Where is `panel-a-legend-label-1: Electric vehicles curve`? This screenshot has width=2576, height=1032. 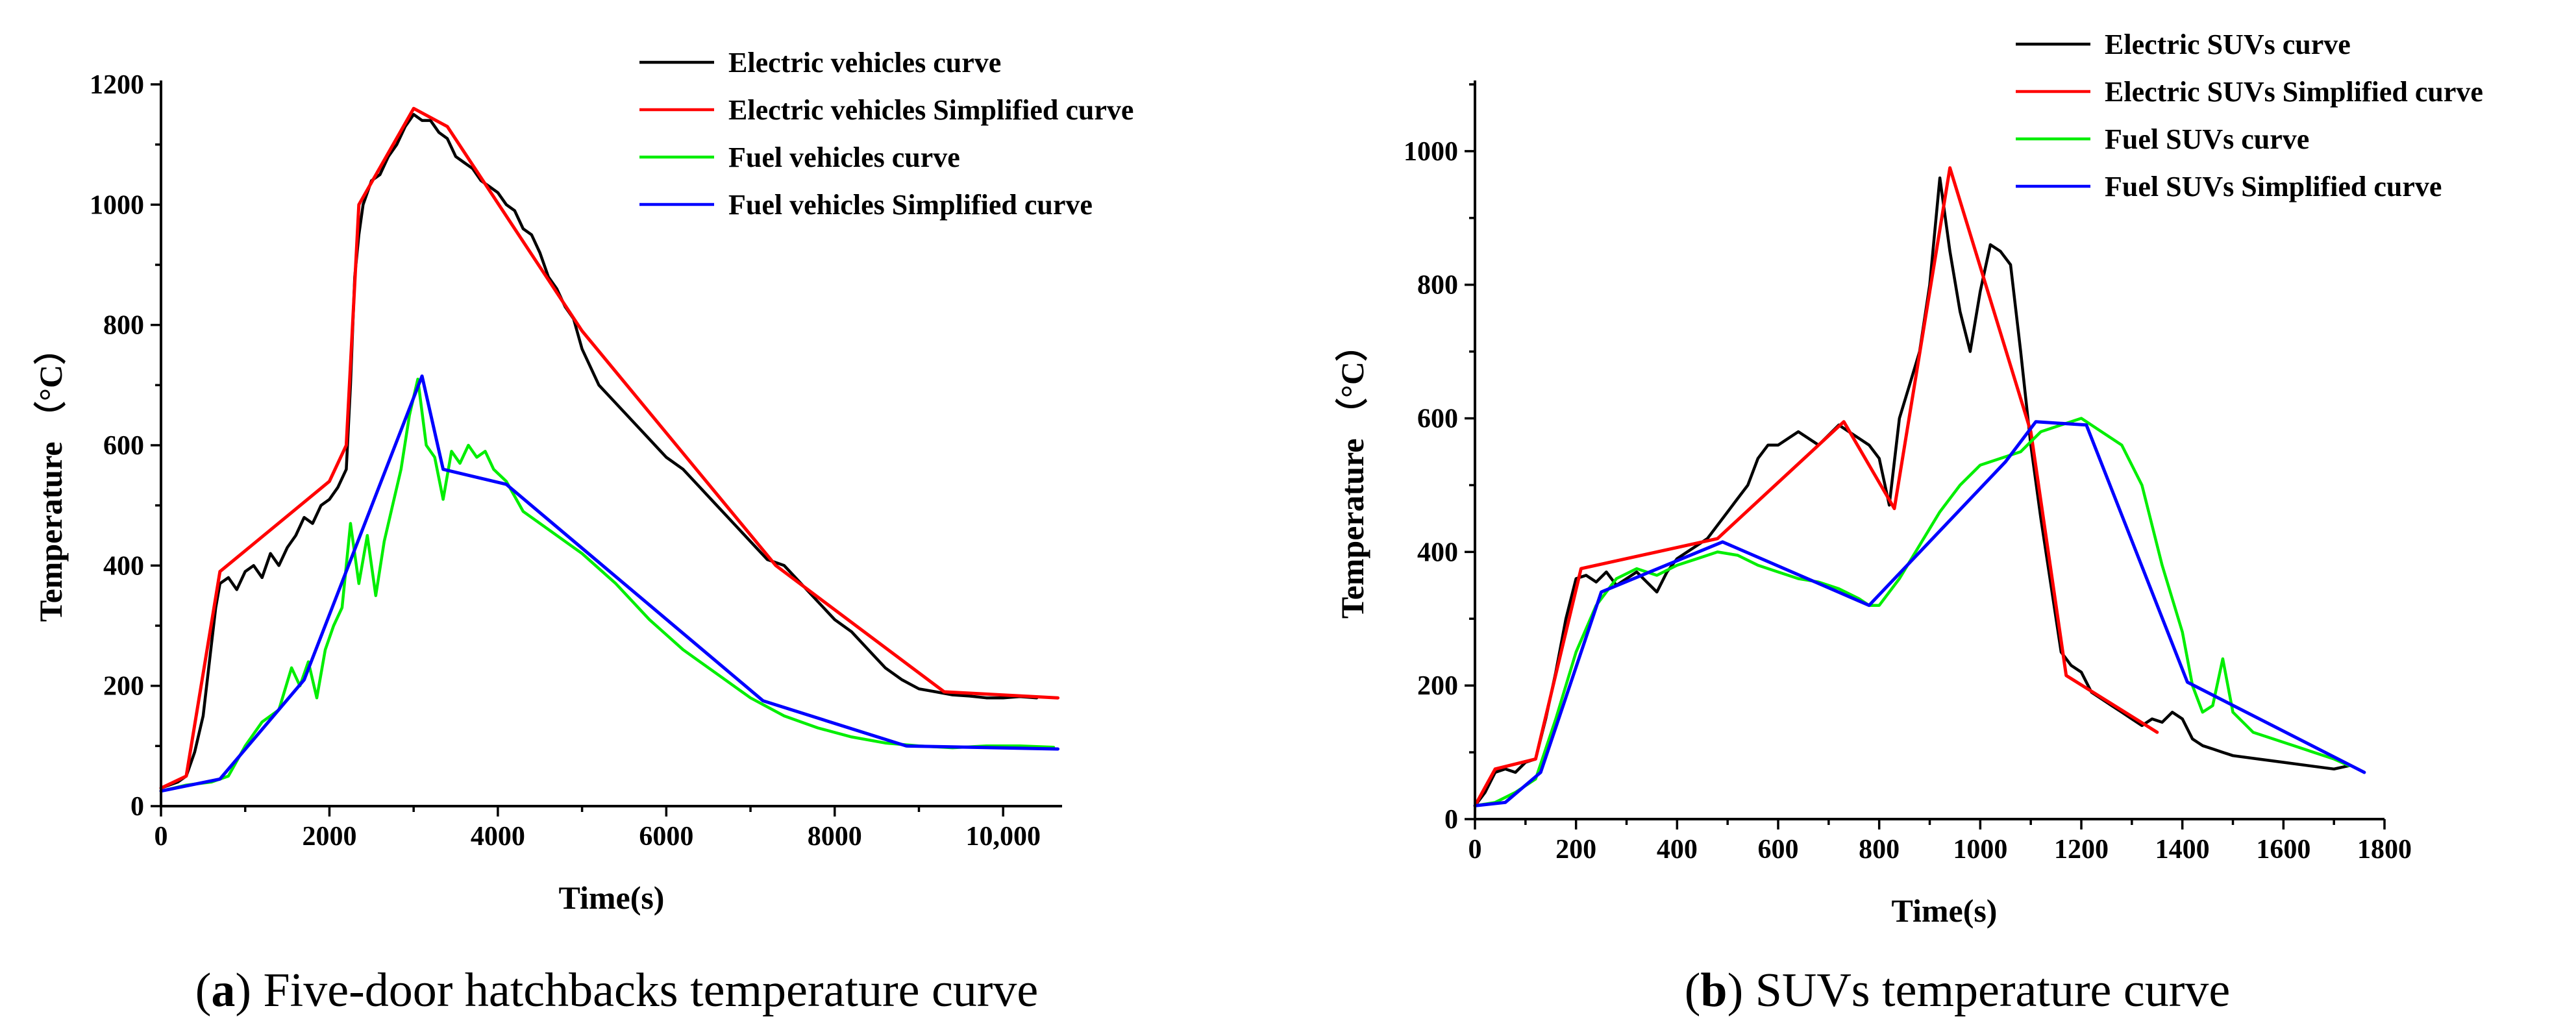
panel-a-legend-label-1: Electric vehicles curve is located at coordinates (864, 63).